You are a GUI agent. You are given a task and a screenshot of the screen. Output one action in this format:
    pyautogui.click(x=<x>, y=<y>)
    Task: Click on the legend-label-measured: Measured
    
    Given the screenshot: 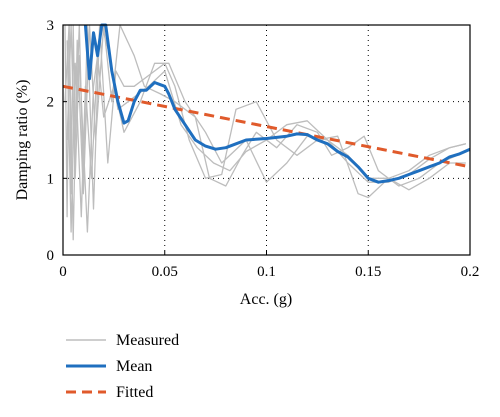 What is the action you would take?
    pyautogui.click(x=147, y=340)
    